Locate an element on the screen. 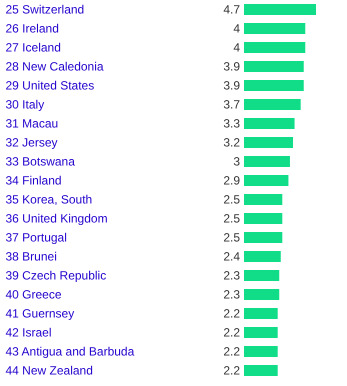 This screenshot has height=386, width=347. data-label: 3.7 is located at coordinates (231, 105).